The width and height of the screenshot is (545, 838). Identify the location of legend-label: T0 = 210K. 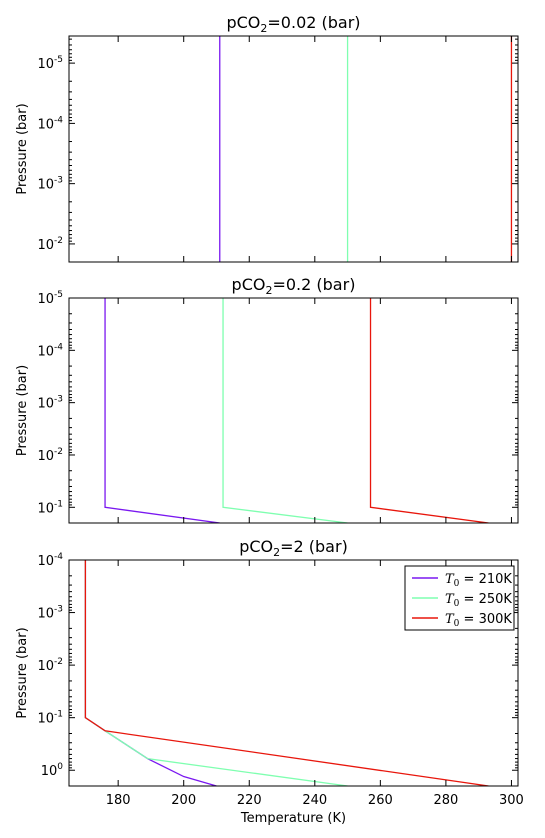
(478, 580).